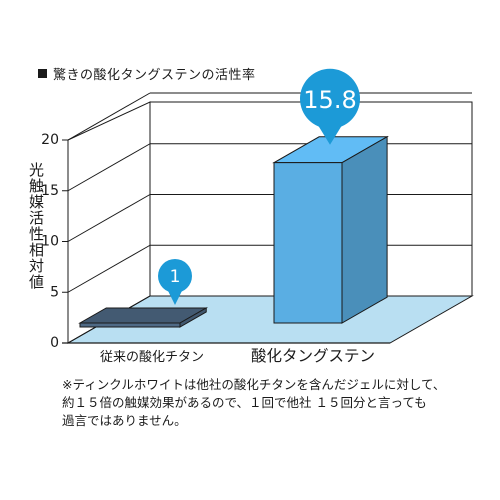 The height and width of the screenshot is (500, 500). What do you see at coordinates (36, 226) in the screenshot?
I see `y-axis-label: 光触媒活性相対値` at bounding box center [36, 226].